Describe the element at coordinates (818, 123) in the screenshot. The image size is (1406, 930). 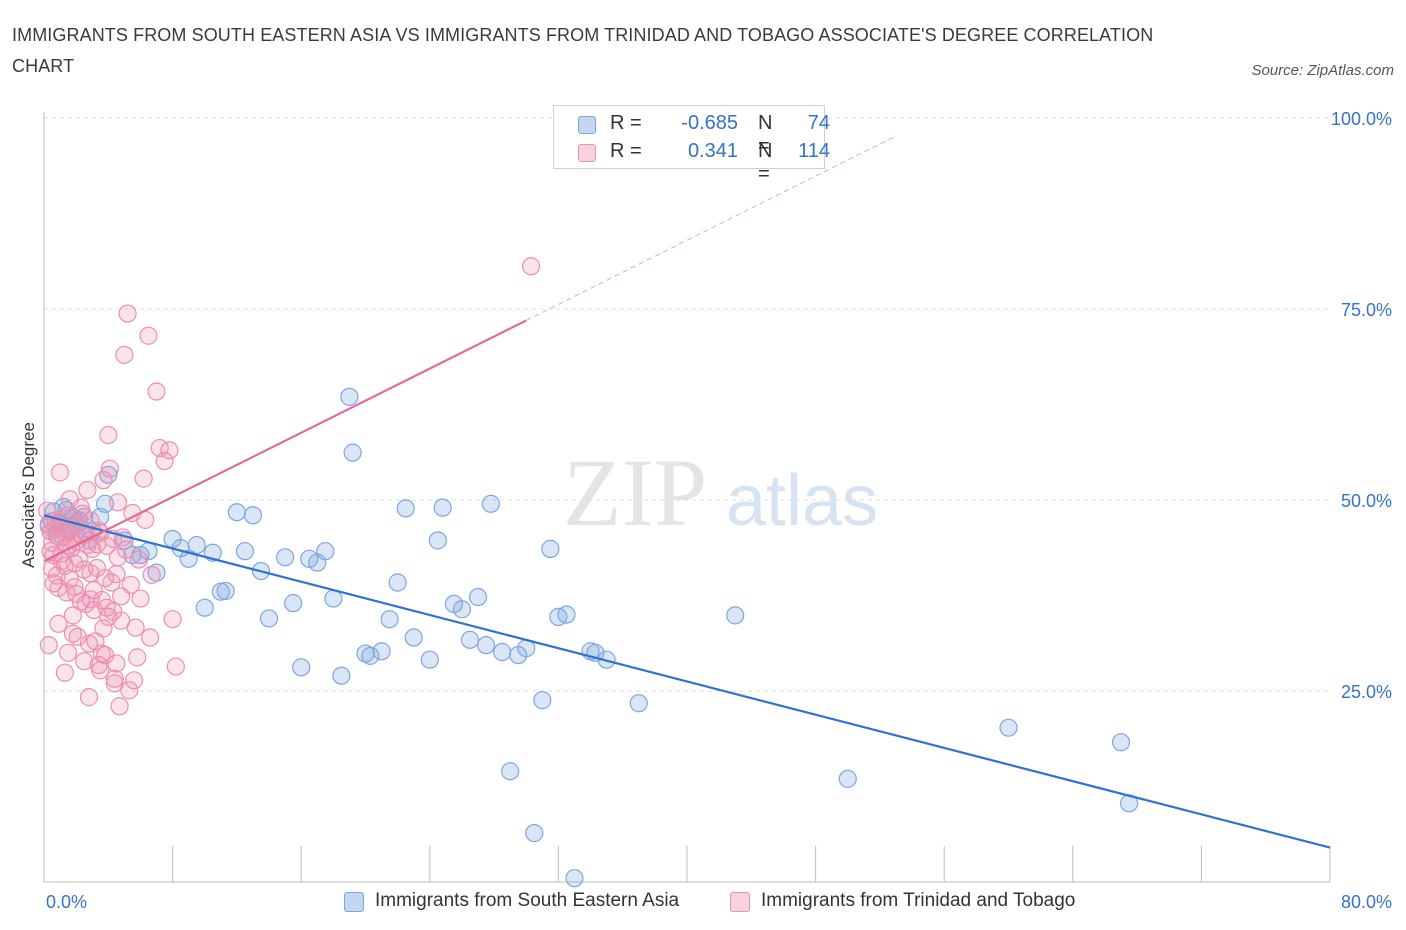
I see `n-value: 74` at that location.